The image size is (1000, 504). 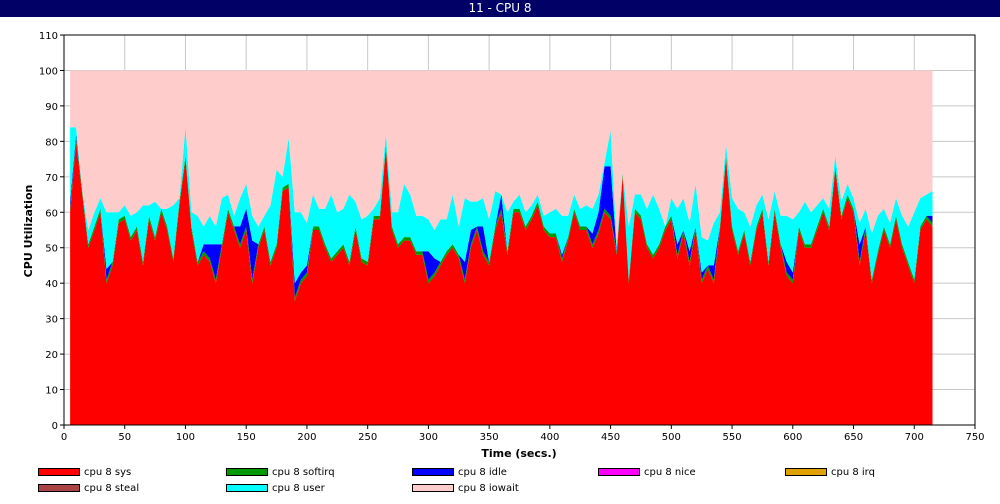 I want to click on y-tick-label: 70, so click(x=51, y=178).